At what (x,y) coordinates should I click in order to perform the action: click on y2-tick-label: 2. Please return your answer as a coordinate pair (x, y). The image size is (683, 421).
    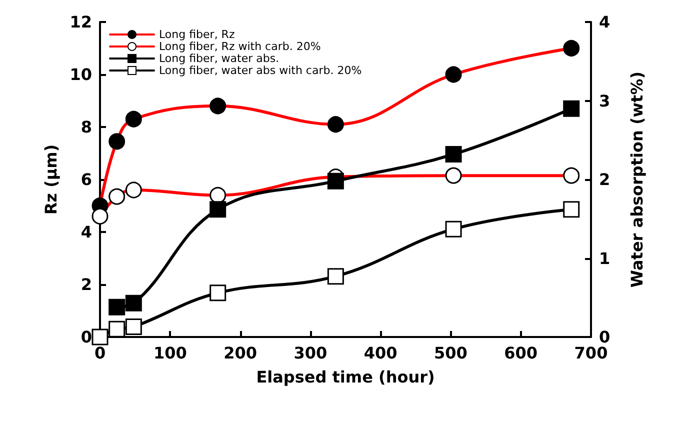
    Looking at the image, I should click on (604, 179).